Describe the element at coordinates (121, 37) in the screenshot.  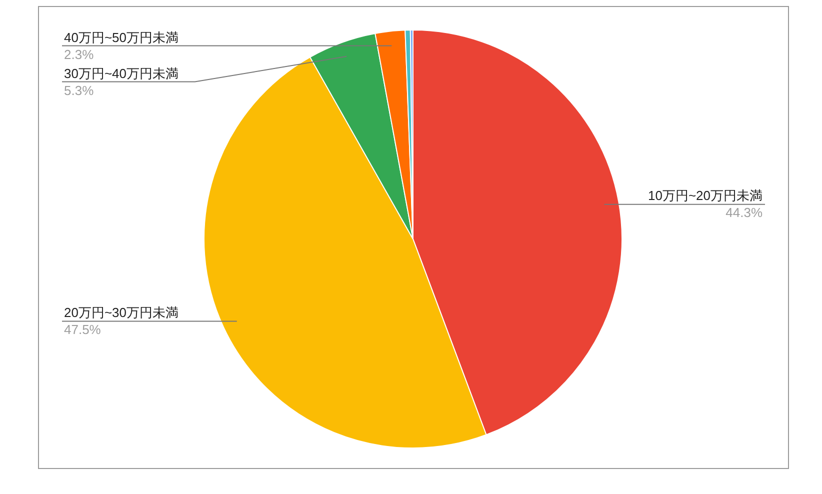
I see `slice-label: 40万円~50万円未満` at that location.